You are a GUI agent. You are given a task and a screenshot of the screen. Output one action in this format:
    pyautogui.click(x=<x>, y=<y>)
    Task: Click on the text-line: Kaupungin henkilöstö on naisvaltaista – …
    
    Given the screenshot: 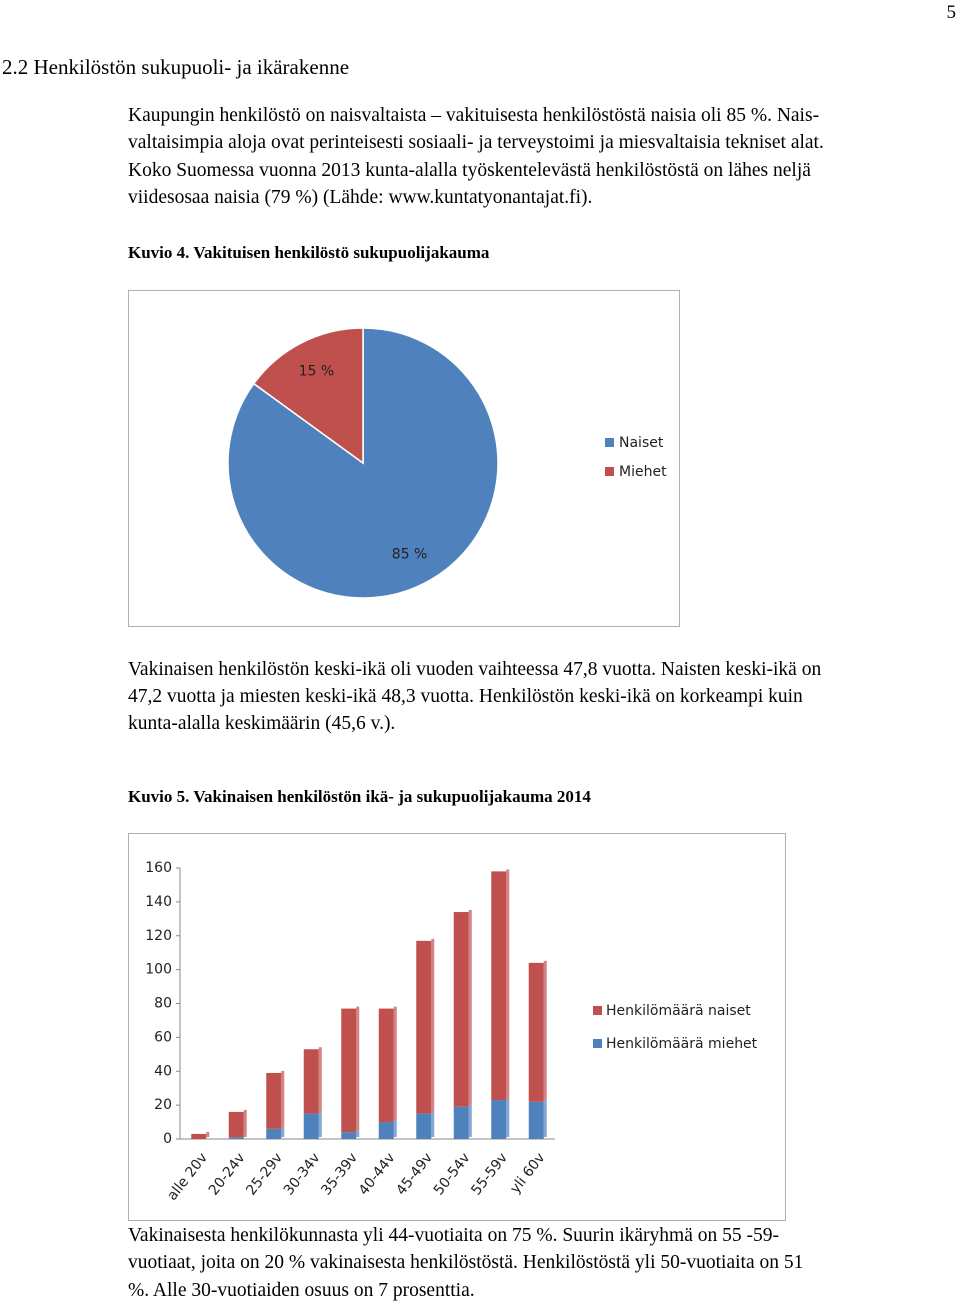 What is the action you would take?
    pyautogui.click(x=474, y=115)
    